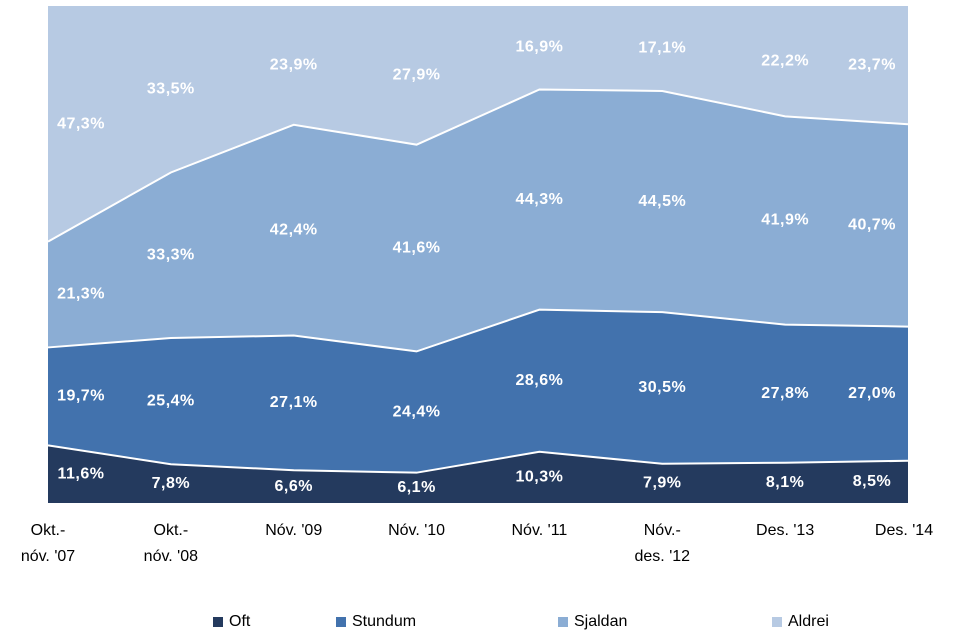 The width and height of the screenshot is (960, 634). Describe the element at coordinates (48, 556) in the screenshot. I see `x-tick-label: nóv. '07` at that location.